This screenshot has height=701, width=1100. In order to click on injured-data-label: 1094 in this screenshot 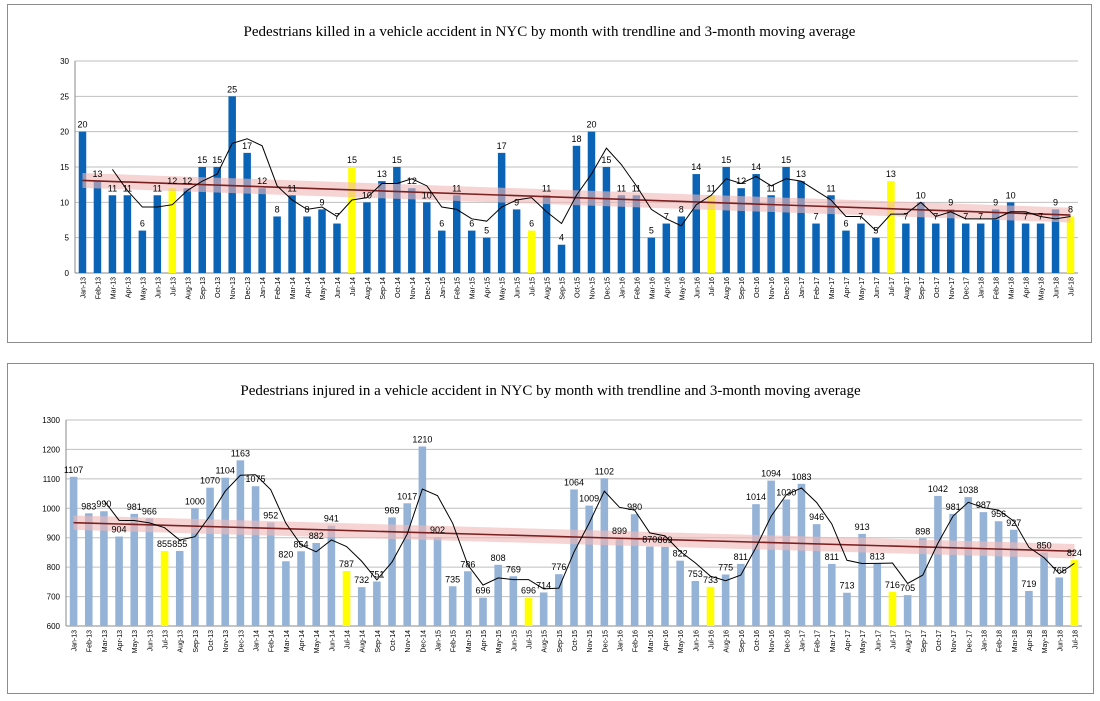, I will do `click(771, 474)`.